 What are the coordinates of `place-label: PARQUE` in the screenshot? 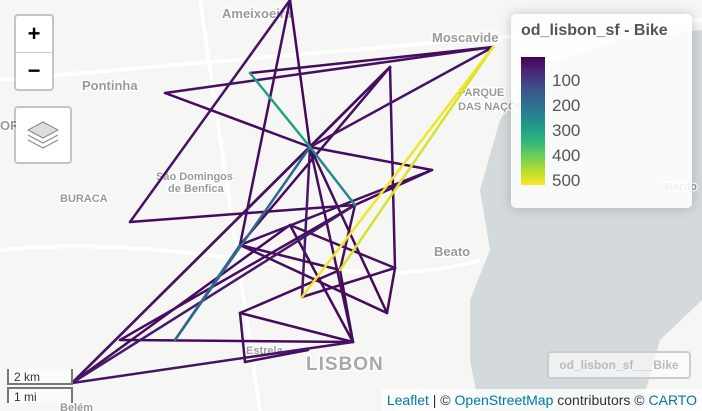 It's located at (481, 93).